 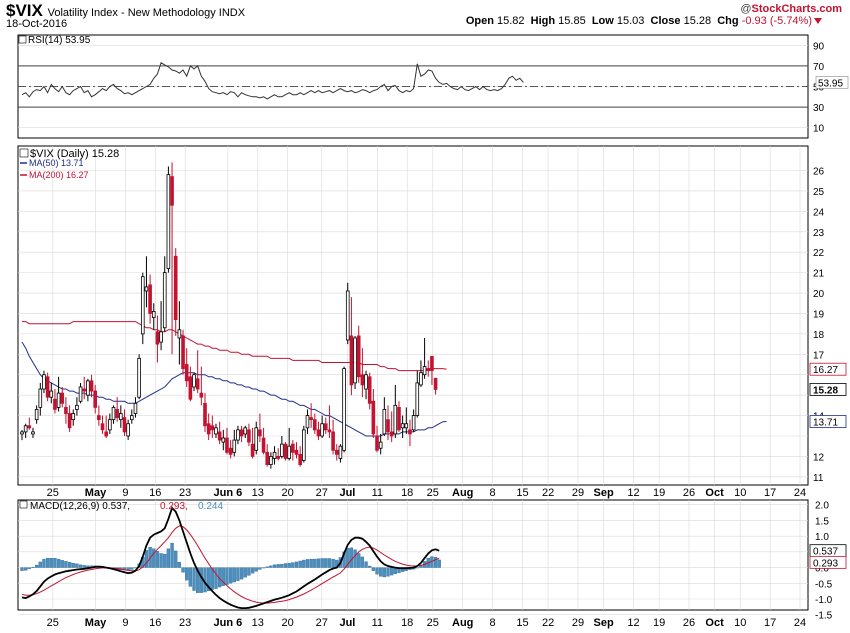 I want to click on macd-date-tick-label: May, so click(x=96, y=623).